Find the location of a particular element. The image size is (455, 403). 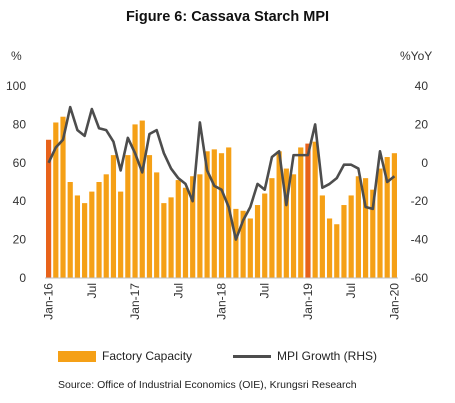

y-right-tick-label: 0 is located at coordinates (424, 163).